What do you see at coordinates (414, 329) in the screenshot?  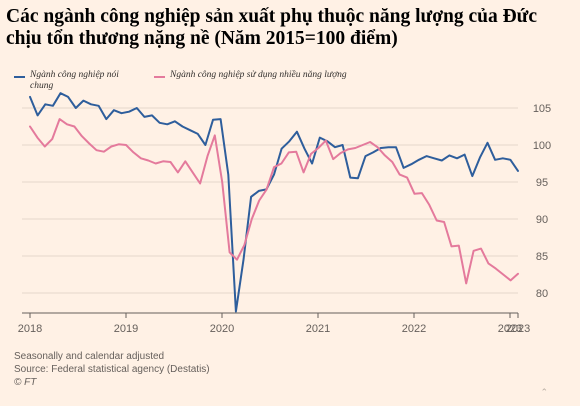 I see `x-tick-label: 2022` at bounding box center [414, 329].